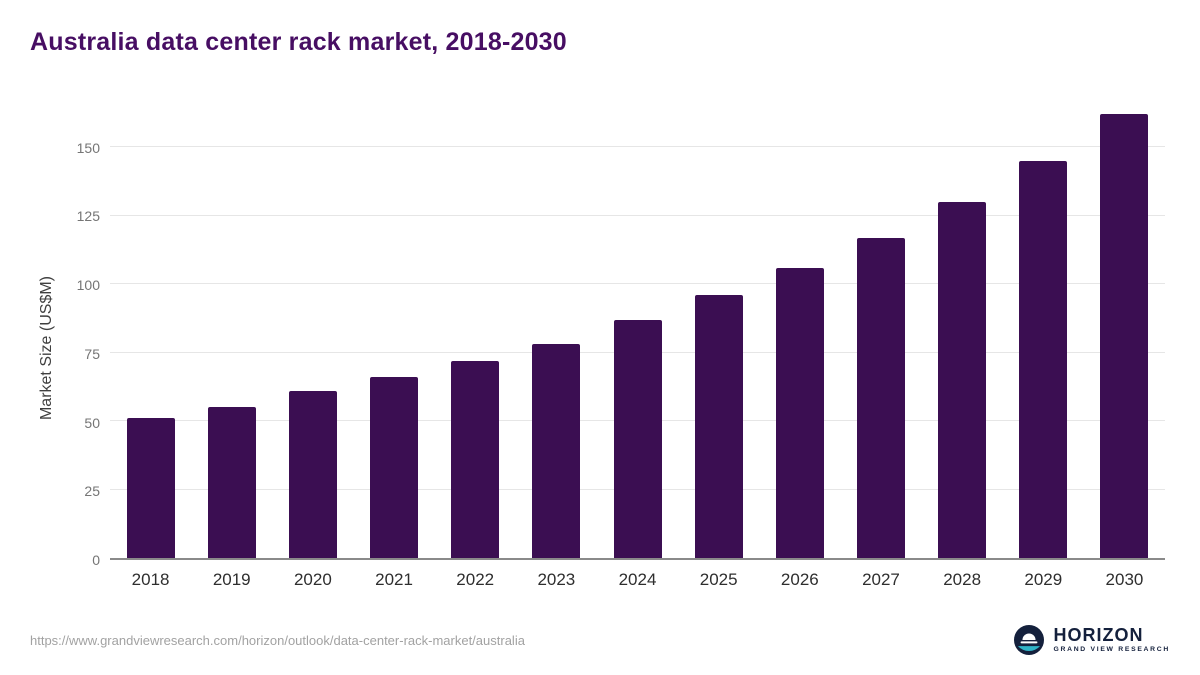 The height and width of the screenshot is (675, 1200). I want to click on horizon-logo-name: HORIZON, so click(1098, 635).